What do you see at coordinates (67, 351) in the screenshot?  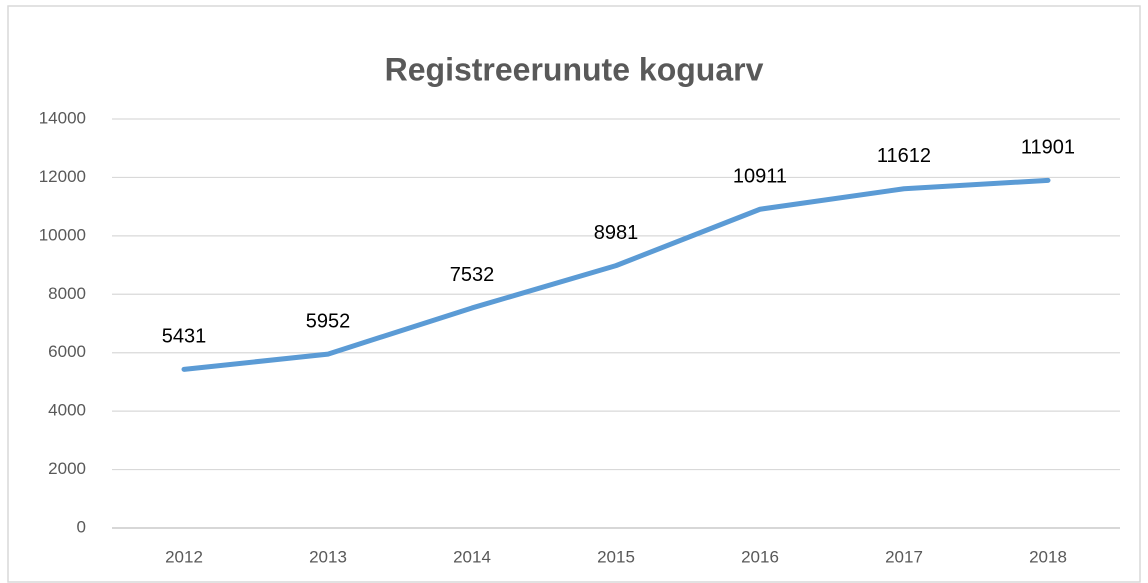 I see `y-tick-label: 6000` at bounding box center [67, 351].